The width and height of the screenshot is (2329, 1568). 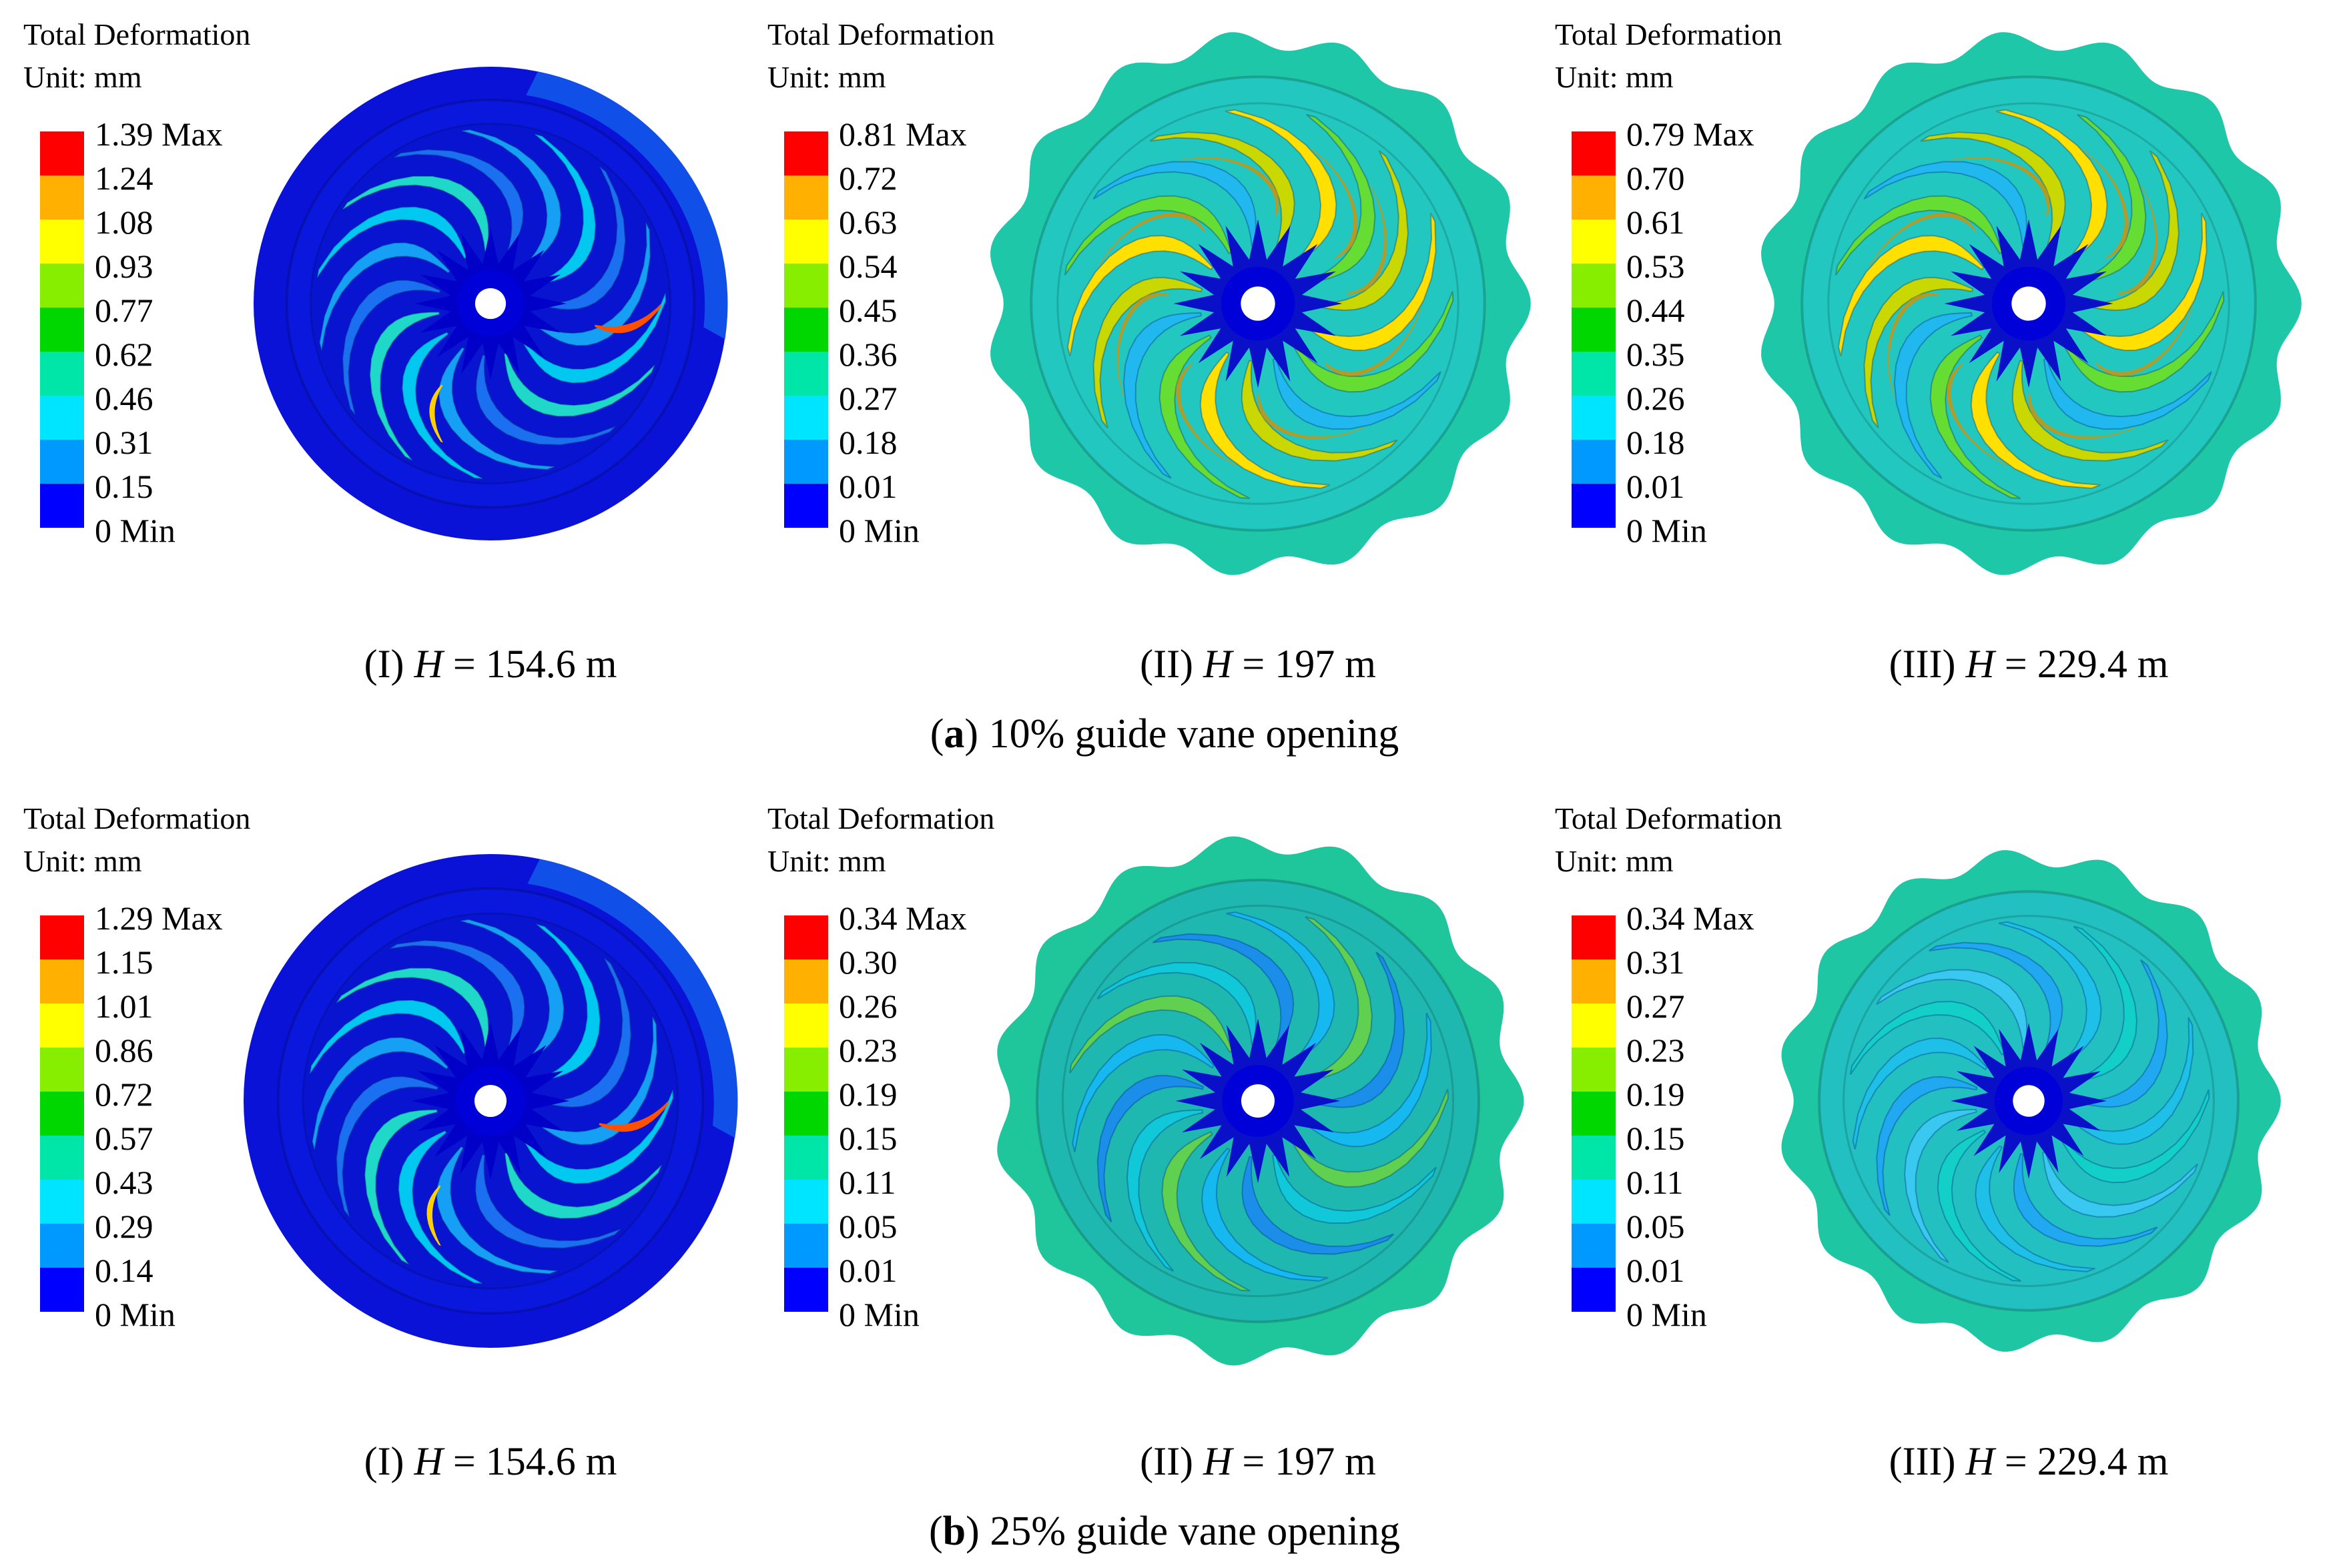 I want to click on legend-label: 0.23, so click(x=1655, y=1050).